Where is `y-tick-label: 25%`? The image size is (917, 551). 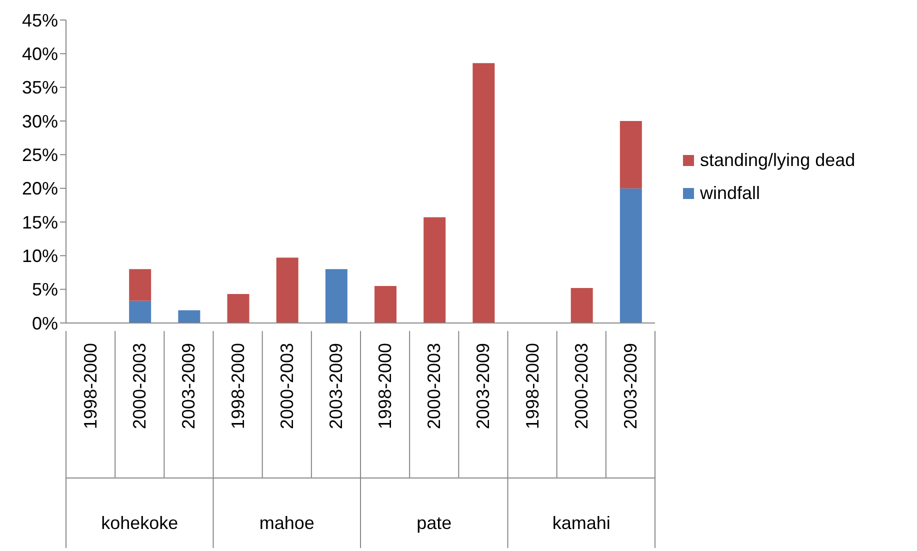
y-tick-label: 25% is located at coordinates (40, 155).